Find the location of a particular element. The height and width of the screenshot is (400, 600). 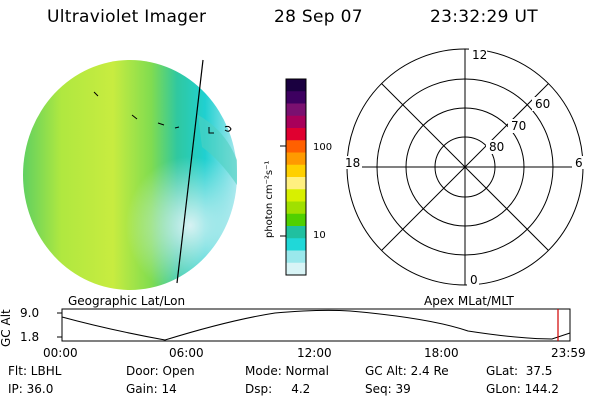

terminator-line is located at coordinates (190, 171).